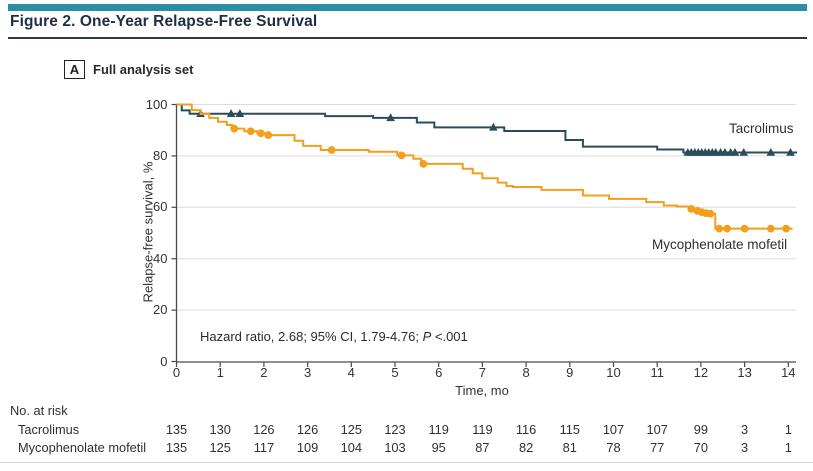 This screenshot has width=813, height=471. I want to click on p-value: <.001, so click(449, 336).